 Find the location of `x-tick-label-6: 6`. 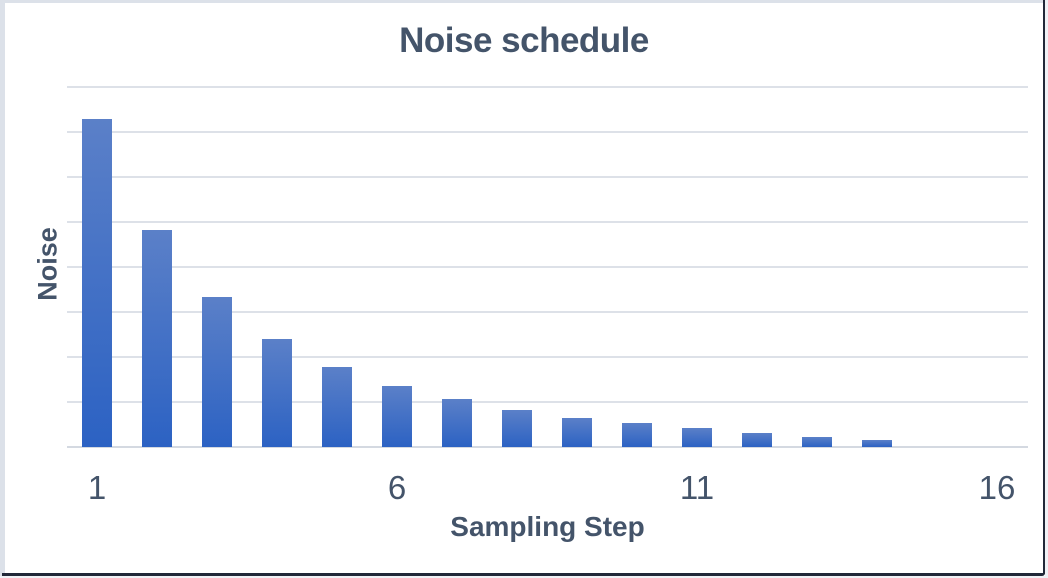

x-tick-label-6: 6 is located at coordinates (397, 487).